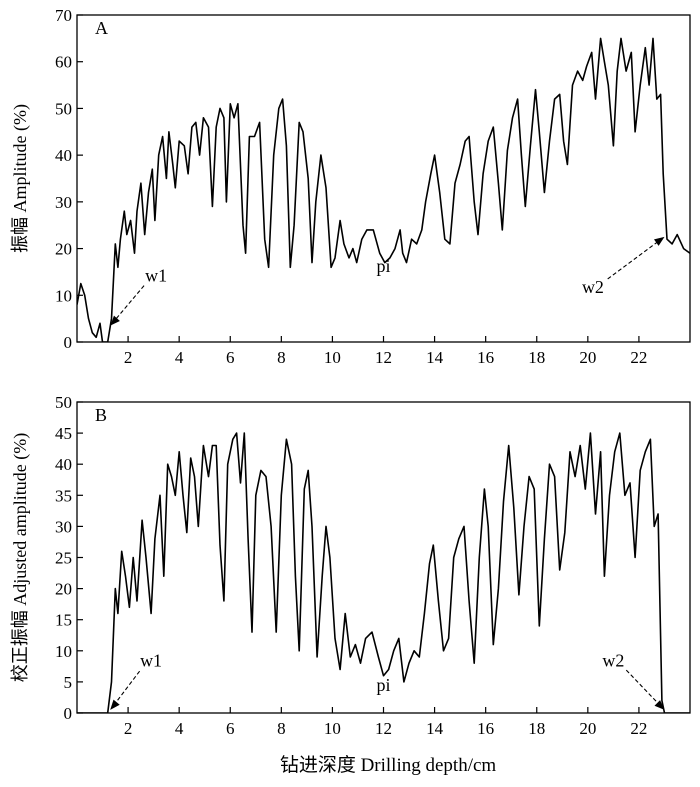  What do you see at coordinates (63, 62) in the screenshot?
I see `y-tick-label: 60` at bounding box center [63, 62].